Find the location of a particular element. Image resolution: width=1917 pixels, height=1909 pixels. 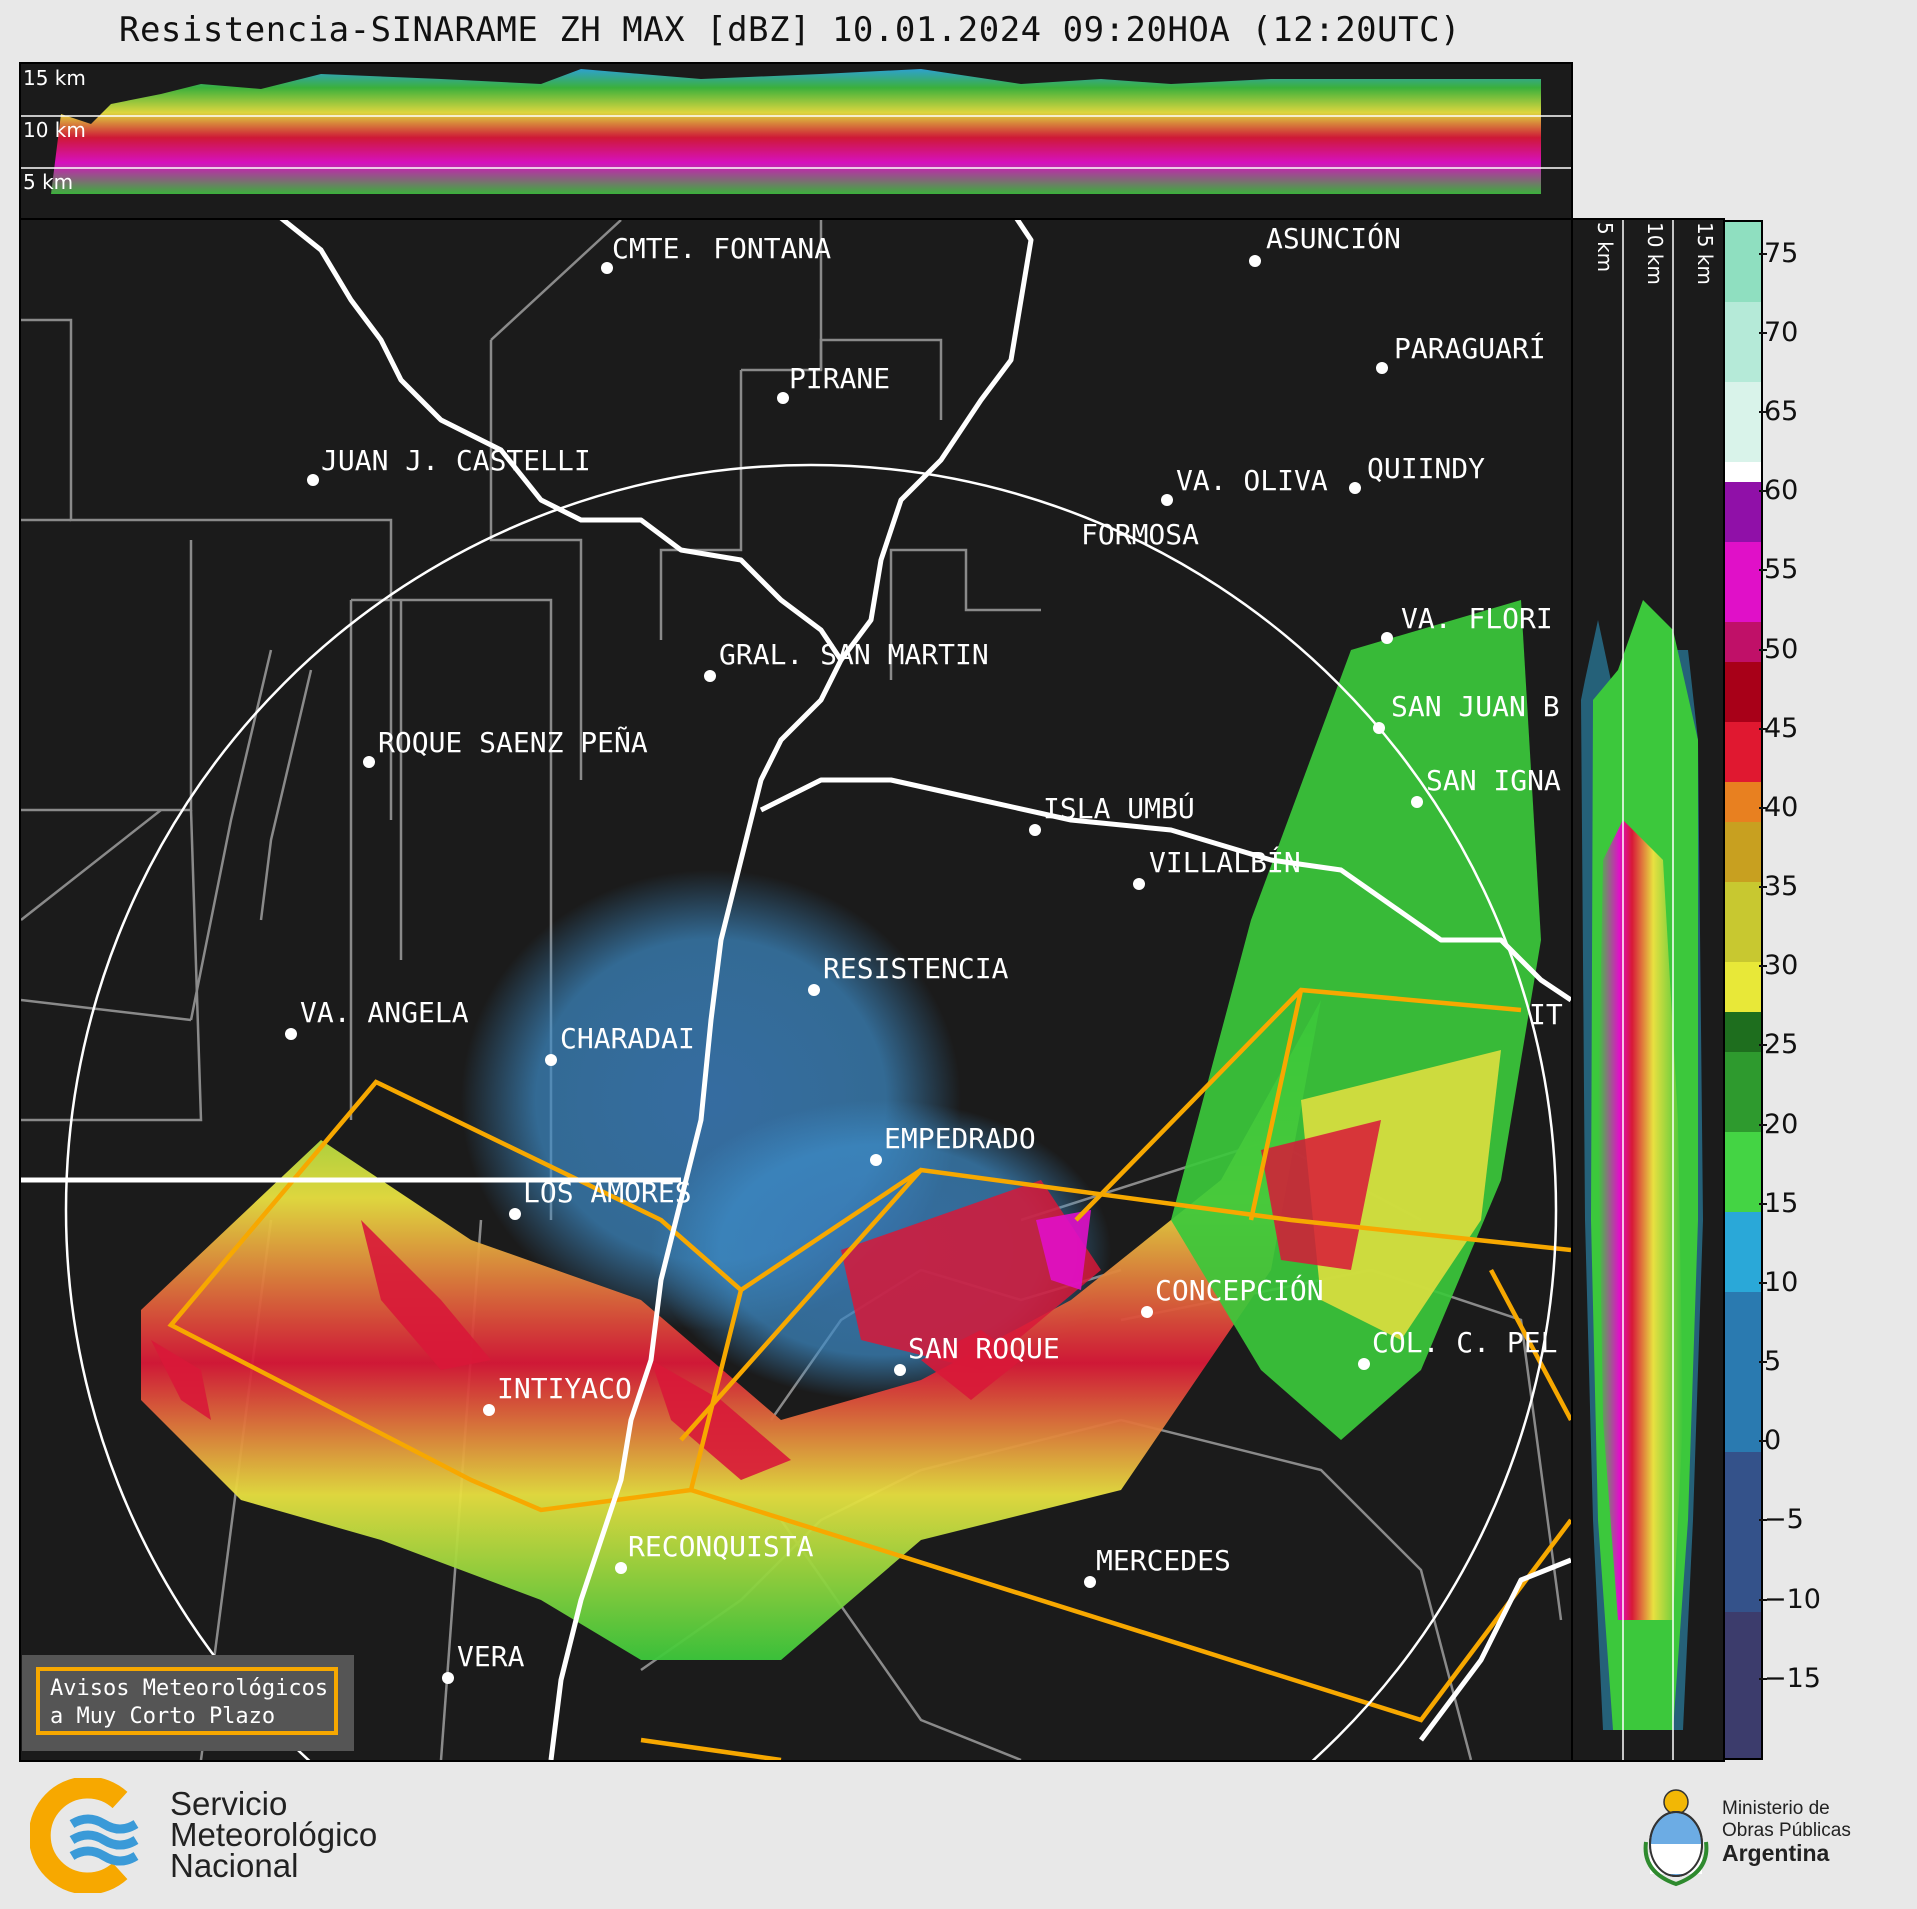

city-label-juan-j-castelli: JUAN J. CASTELLI is located at coordinates (456, 460).